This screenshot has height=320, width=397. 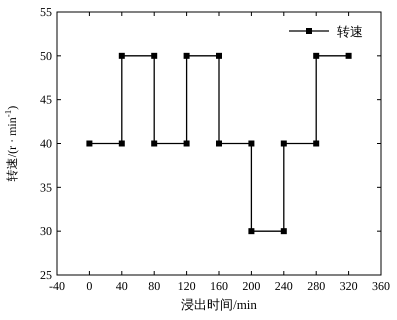 I want to click on legend-label: 转速, so click(x=350, y=31).